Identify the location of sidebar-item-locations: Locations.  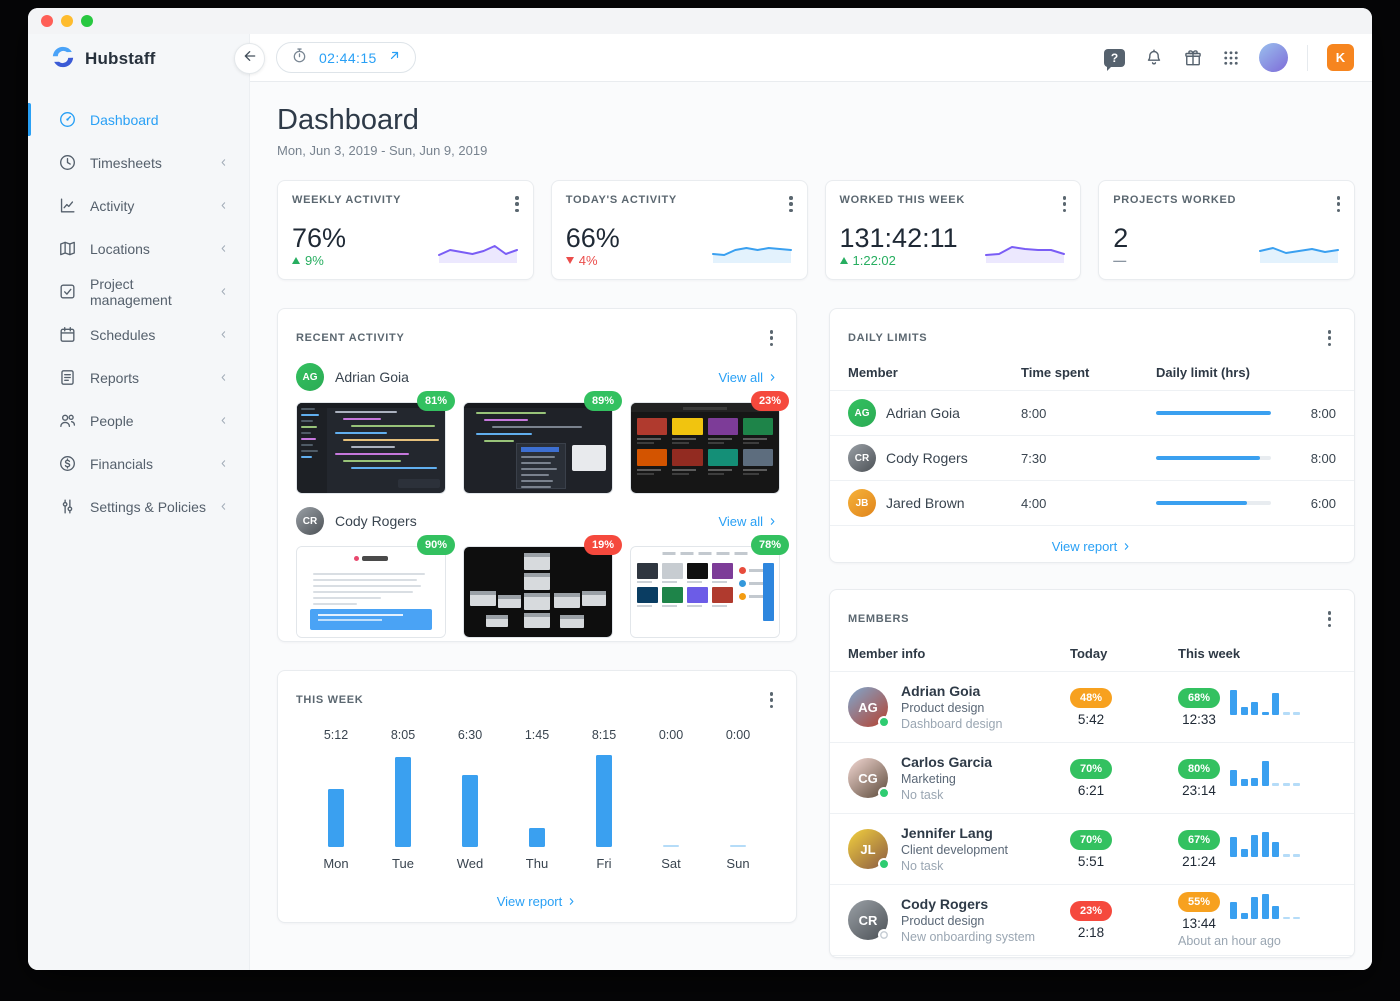
(138, 248).